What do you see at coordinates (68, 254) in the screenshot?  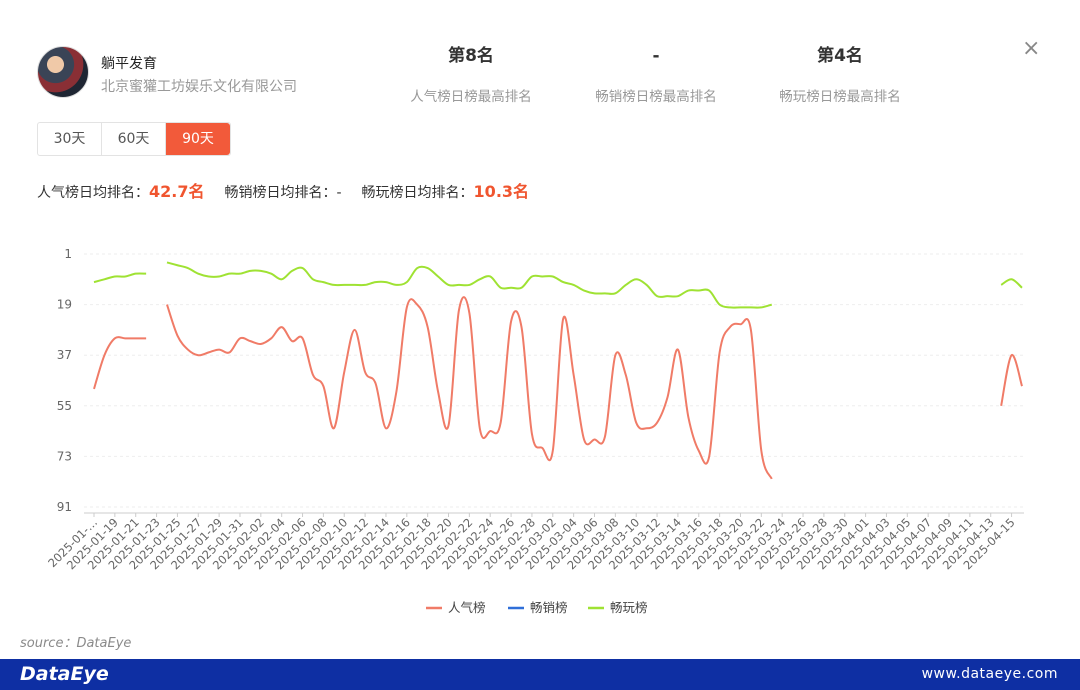 I see `y-tick-label: 1` at bounding box center [68, 254].